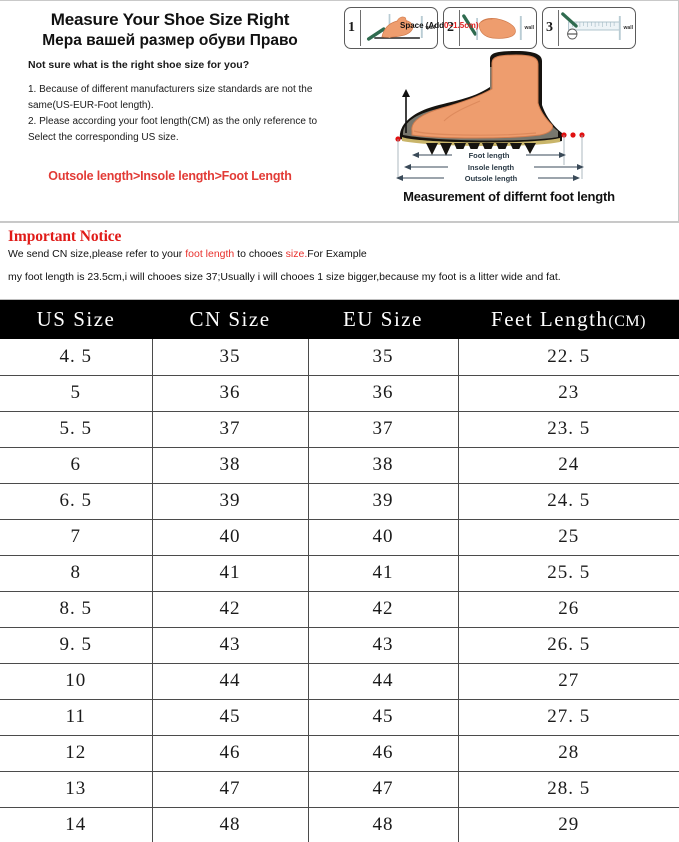 The width and height of the screenshot is (679, 842). What do you see at coordinates (568, 645) in the screenshot?
I see `size-cell-feet-length: 26. 5` at bounding box center [568, 645].